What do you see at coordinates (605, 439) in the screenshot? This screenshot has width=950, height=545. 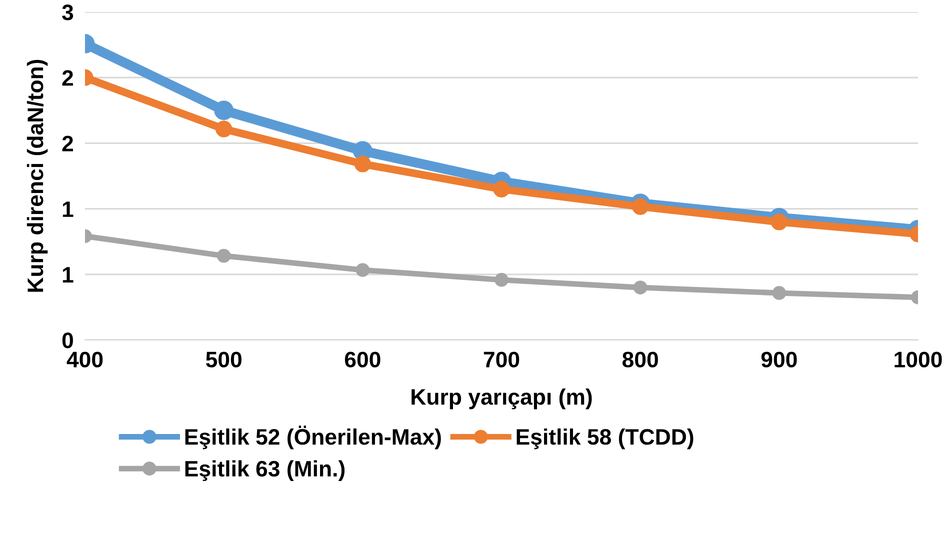 I see `legend-label: Eşitlik 58 (TCDD)` at bounding box center [605, 439].